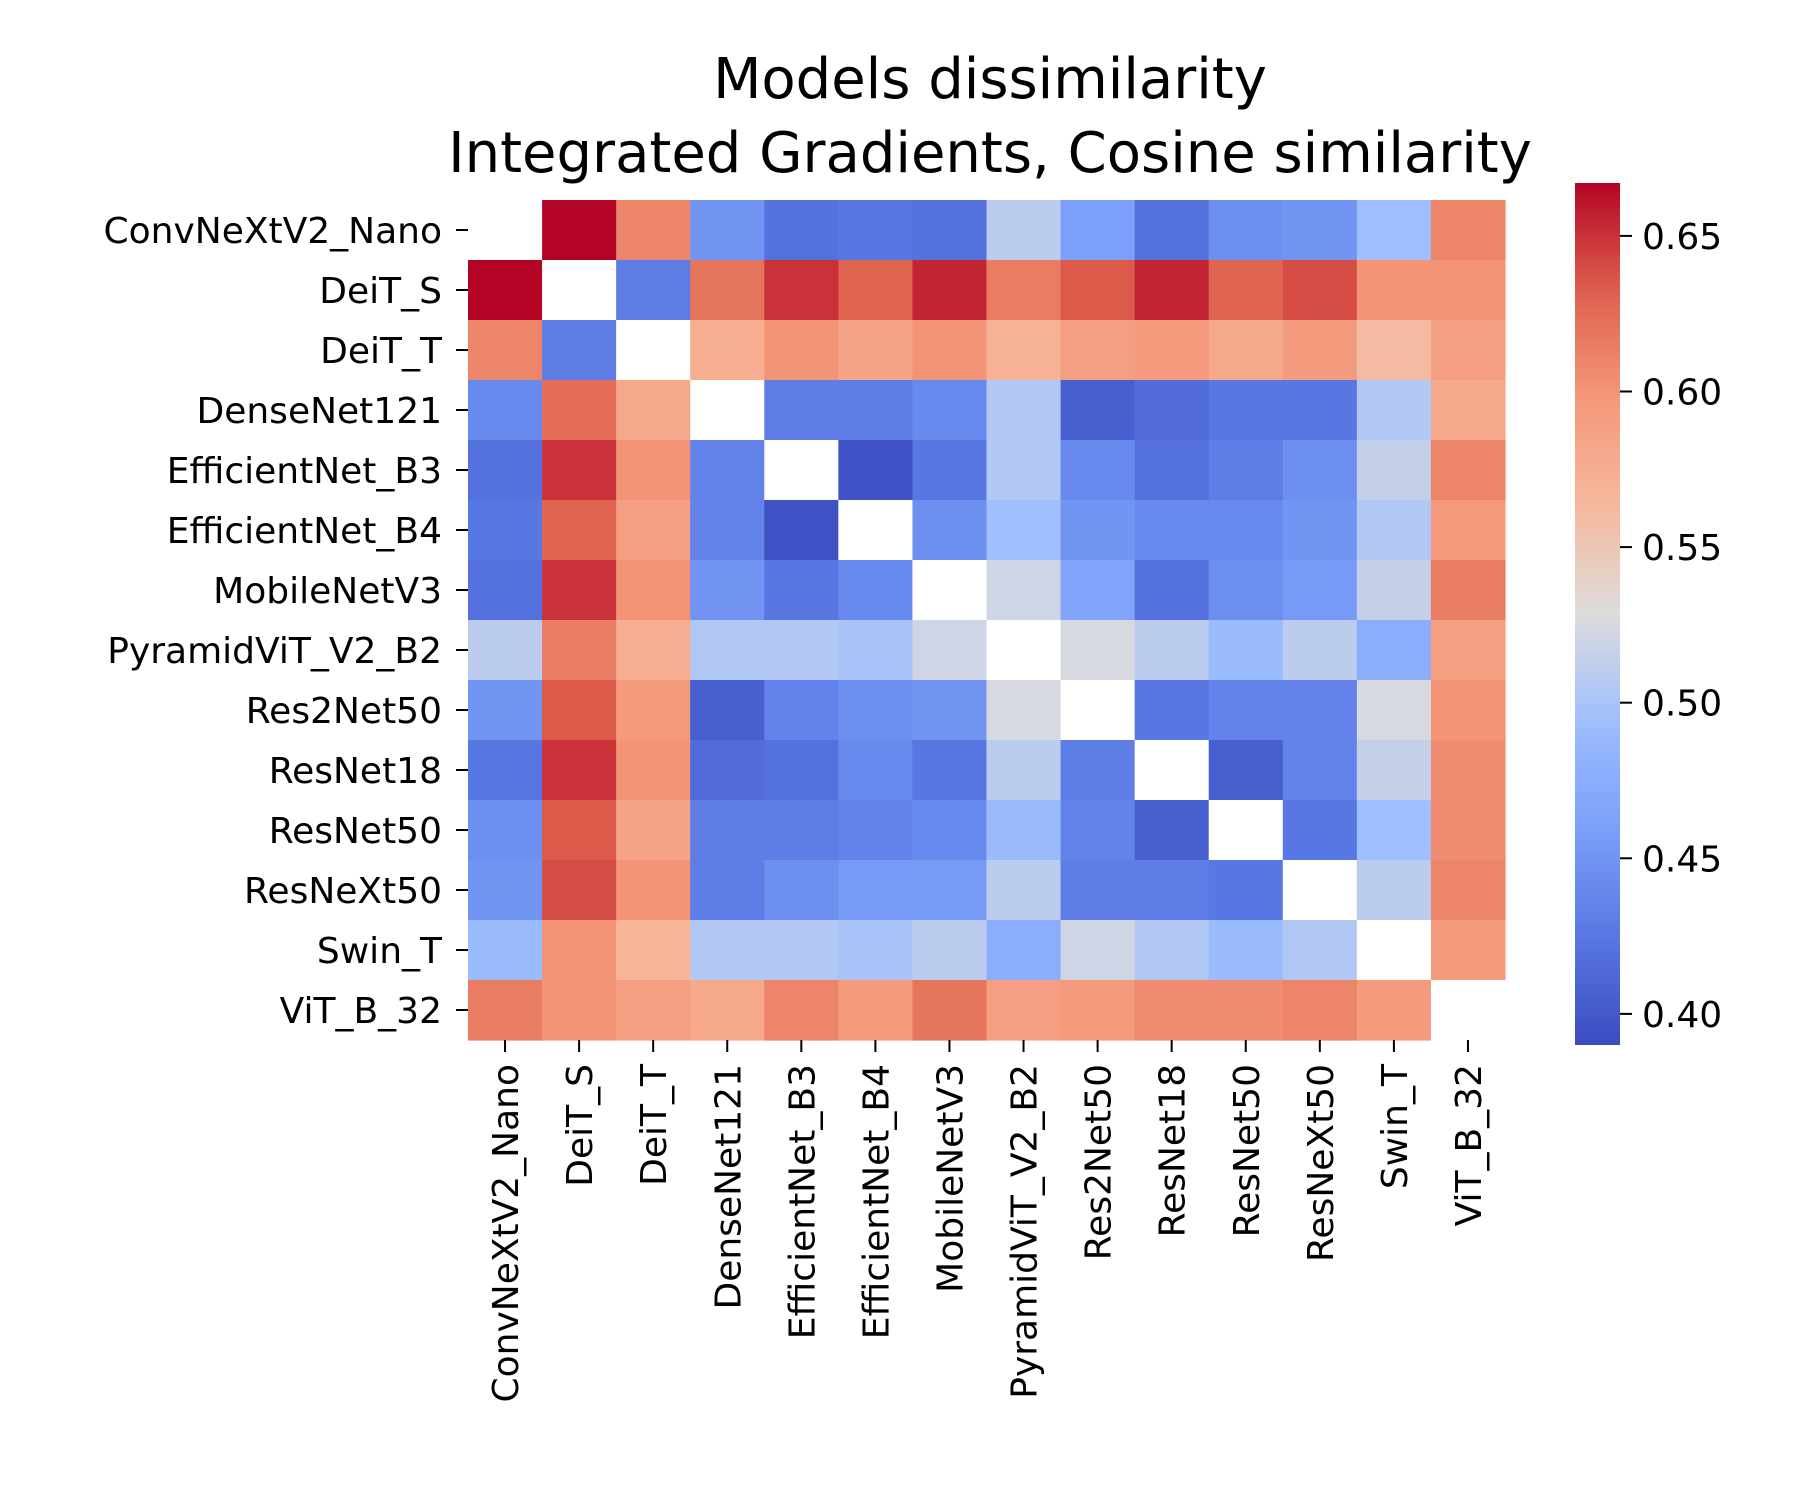  Describe the element at coordinates (1247, 1150) in the screenshot. I see `x-tick-label: ResNet50` at that location.